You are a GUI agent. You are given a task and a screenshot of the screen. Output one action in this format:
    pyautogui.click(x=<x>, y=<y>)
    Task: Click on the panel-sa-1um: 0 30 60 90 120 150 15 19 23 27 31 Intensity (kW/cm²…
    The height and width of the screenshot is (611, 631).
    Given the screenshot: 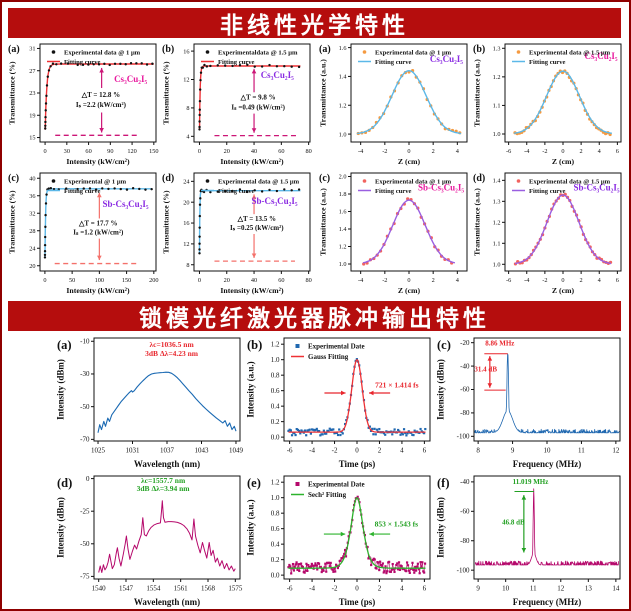 What is the action you would take?
    pyautogui.click(x=84, y=104)
    